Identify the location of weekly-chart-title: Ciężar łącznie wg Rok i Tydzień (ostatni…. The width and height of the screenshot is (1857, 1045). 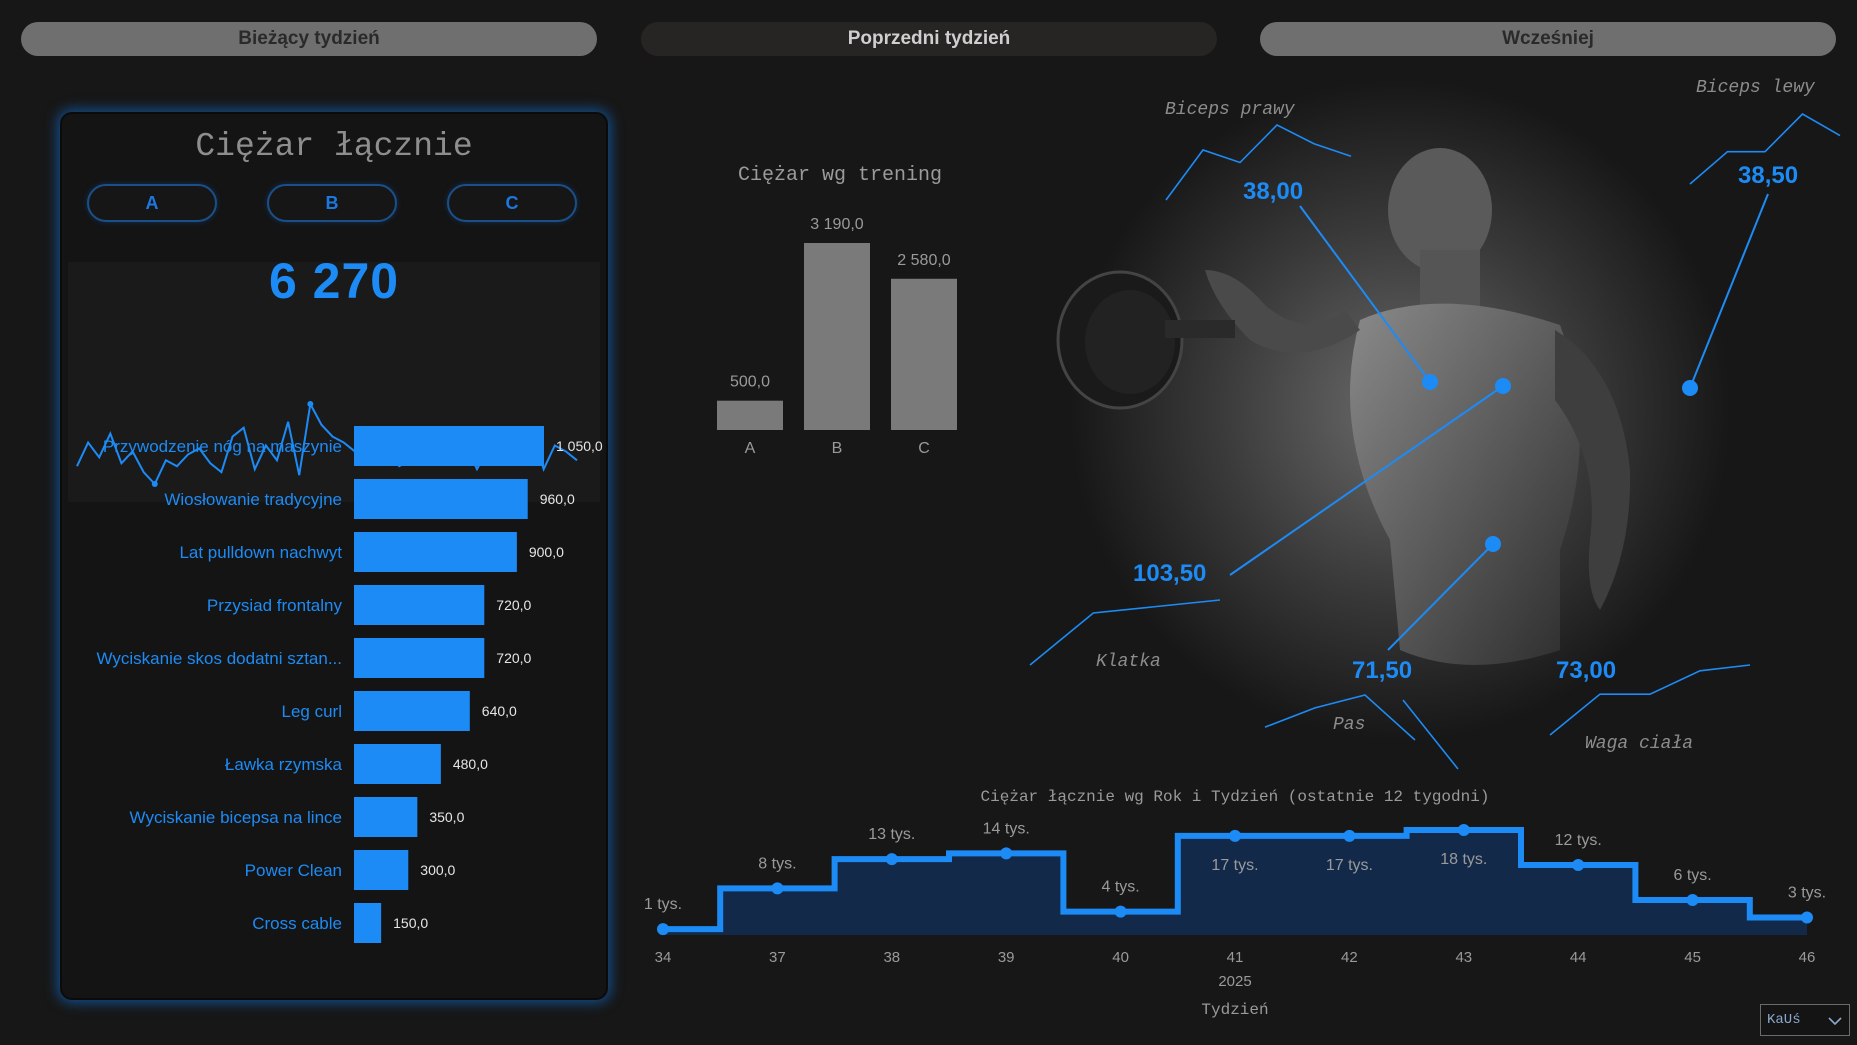
(1235, 797).